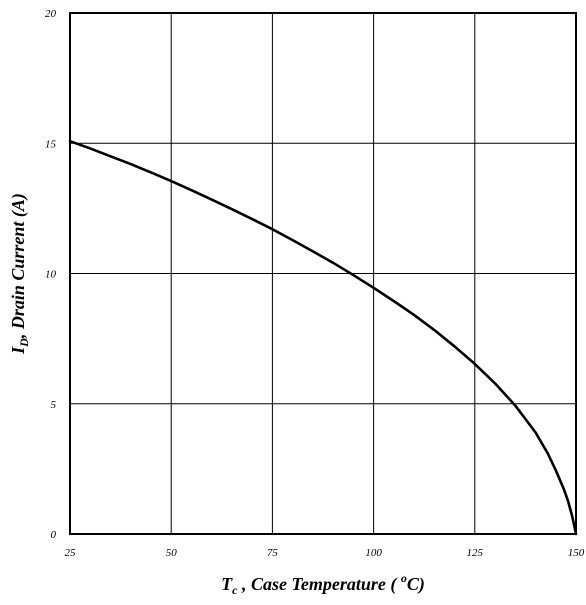 Image resolution: width=586 pixels, height=605 pixels. I want to click on y-tick-label-3: 15, so click(51, 144).